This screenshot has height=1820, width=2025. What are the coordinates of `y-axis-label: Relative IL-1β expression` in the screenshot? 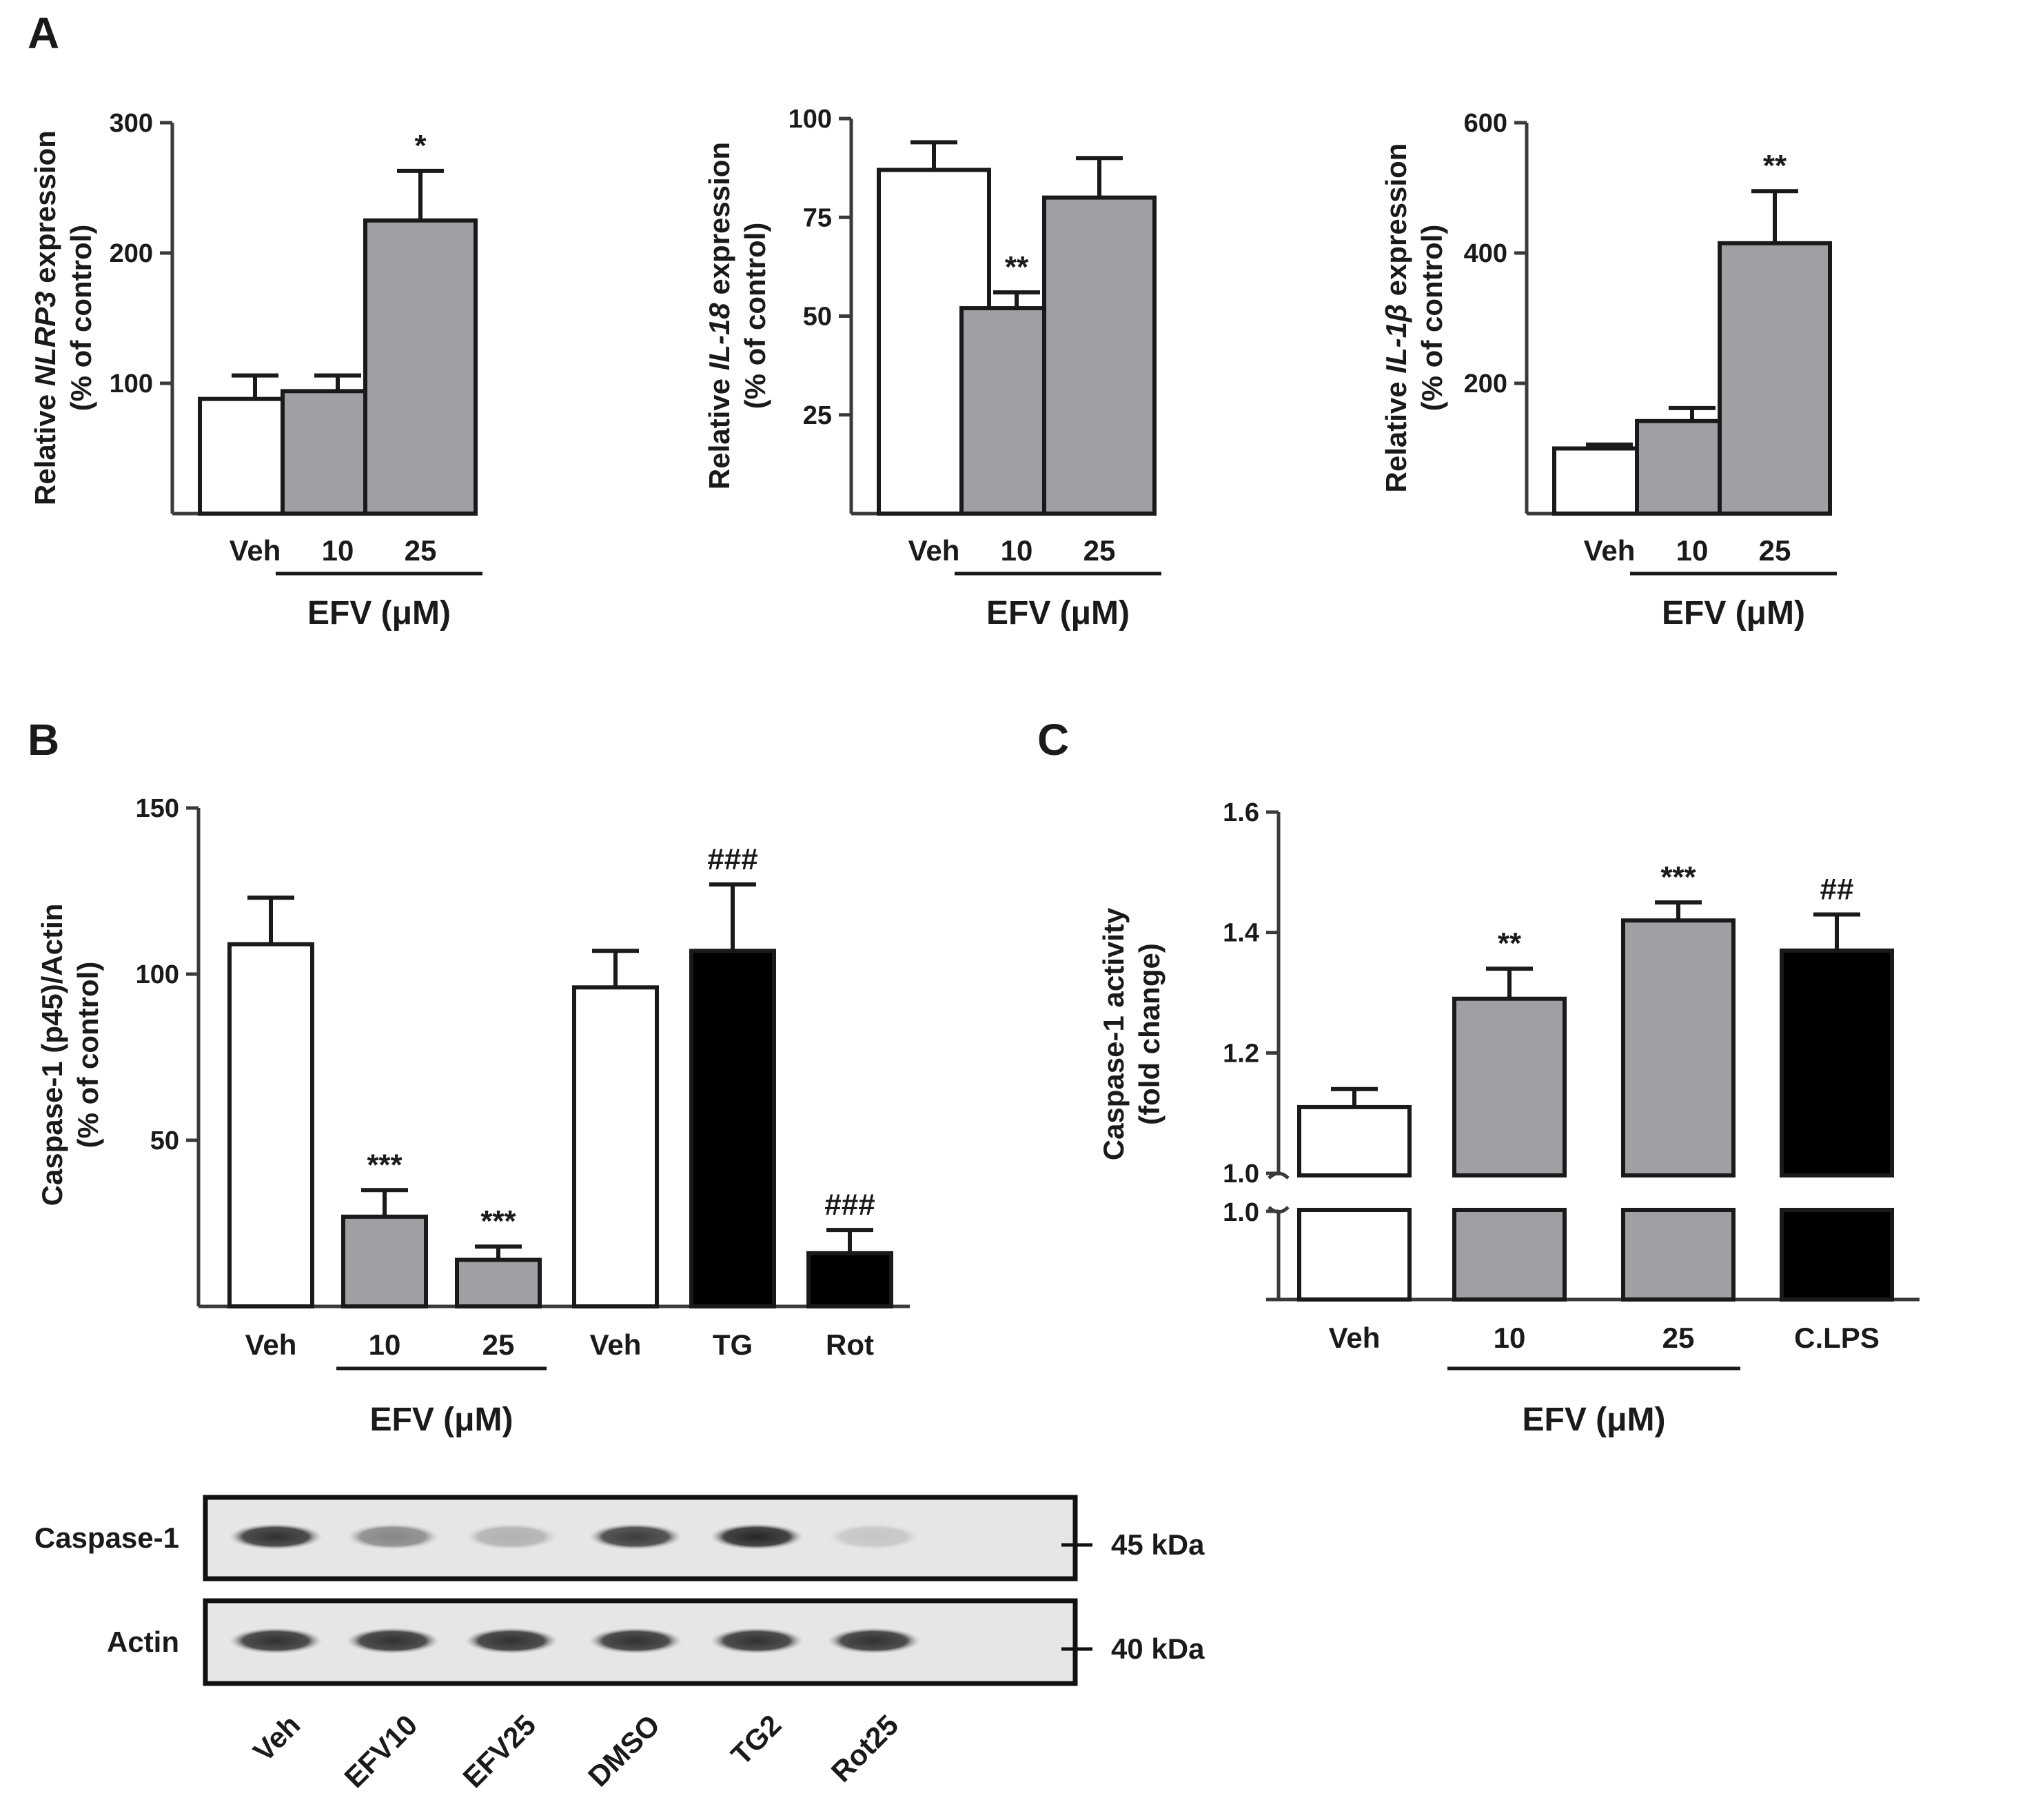 It's located at (1396, 318).